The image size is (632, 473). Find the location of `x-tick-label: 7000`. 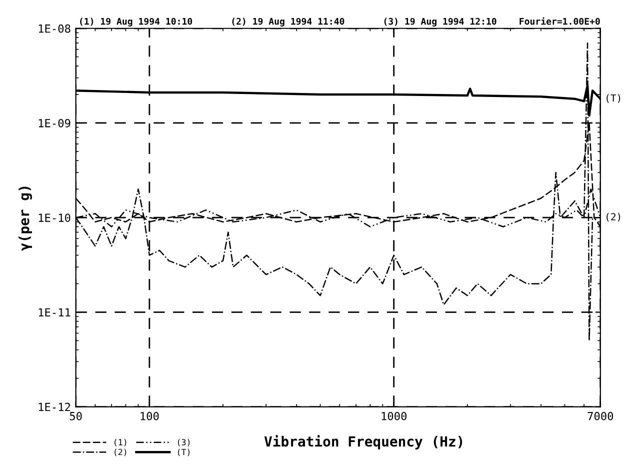

x-tick-label: 7000 is located at coordinates (601, 416).